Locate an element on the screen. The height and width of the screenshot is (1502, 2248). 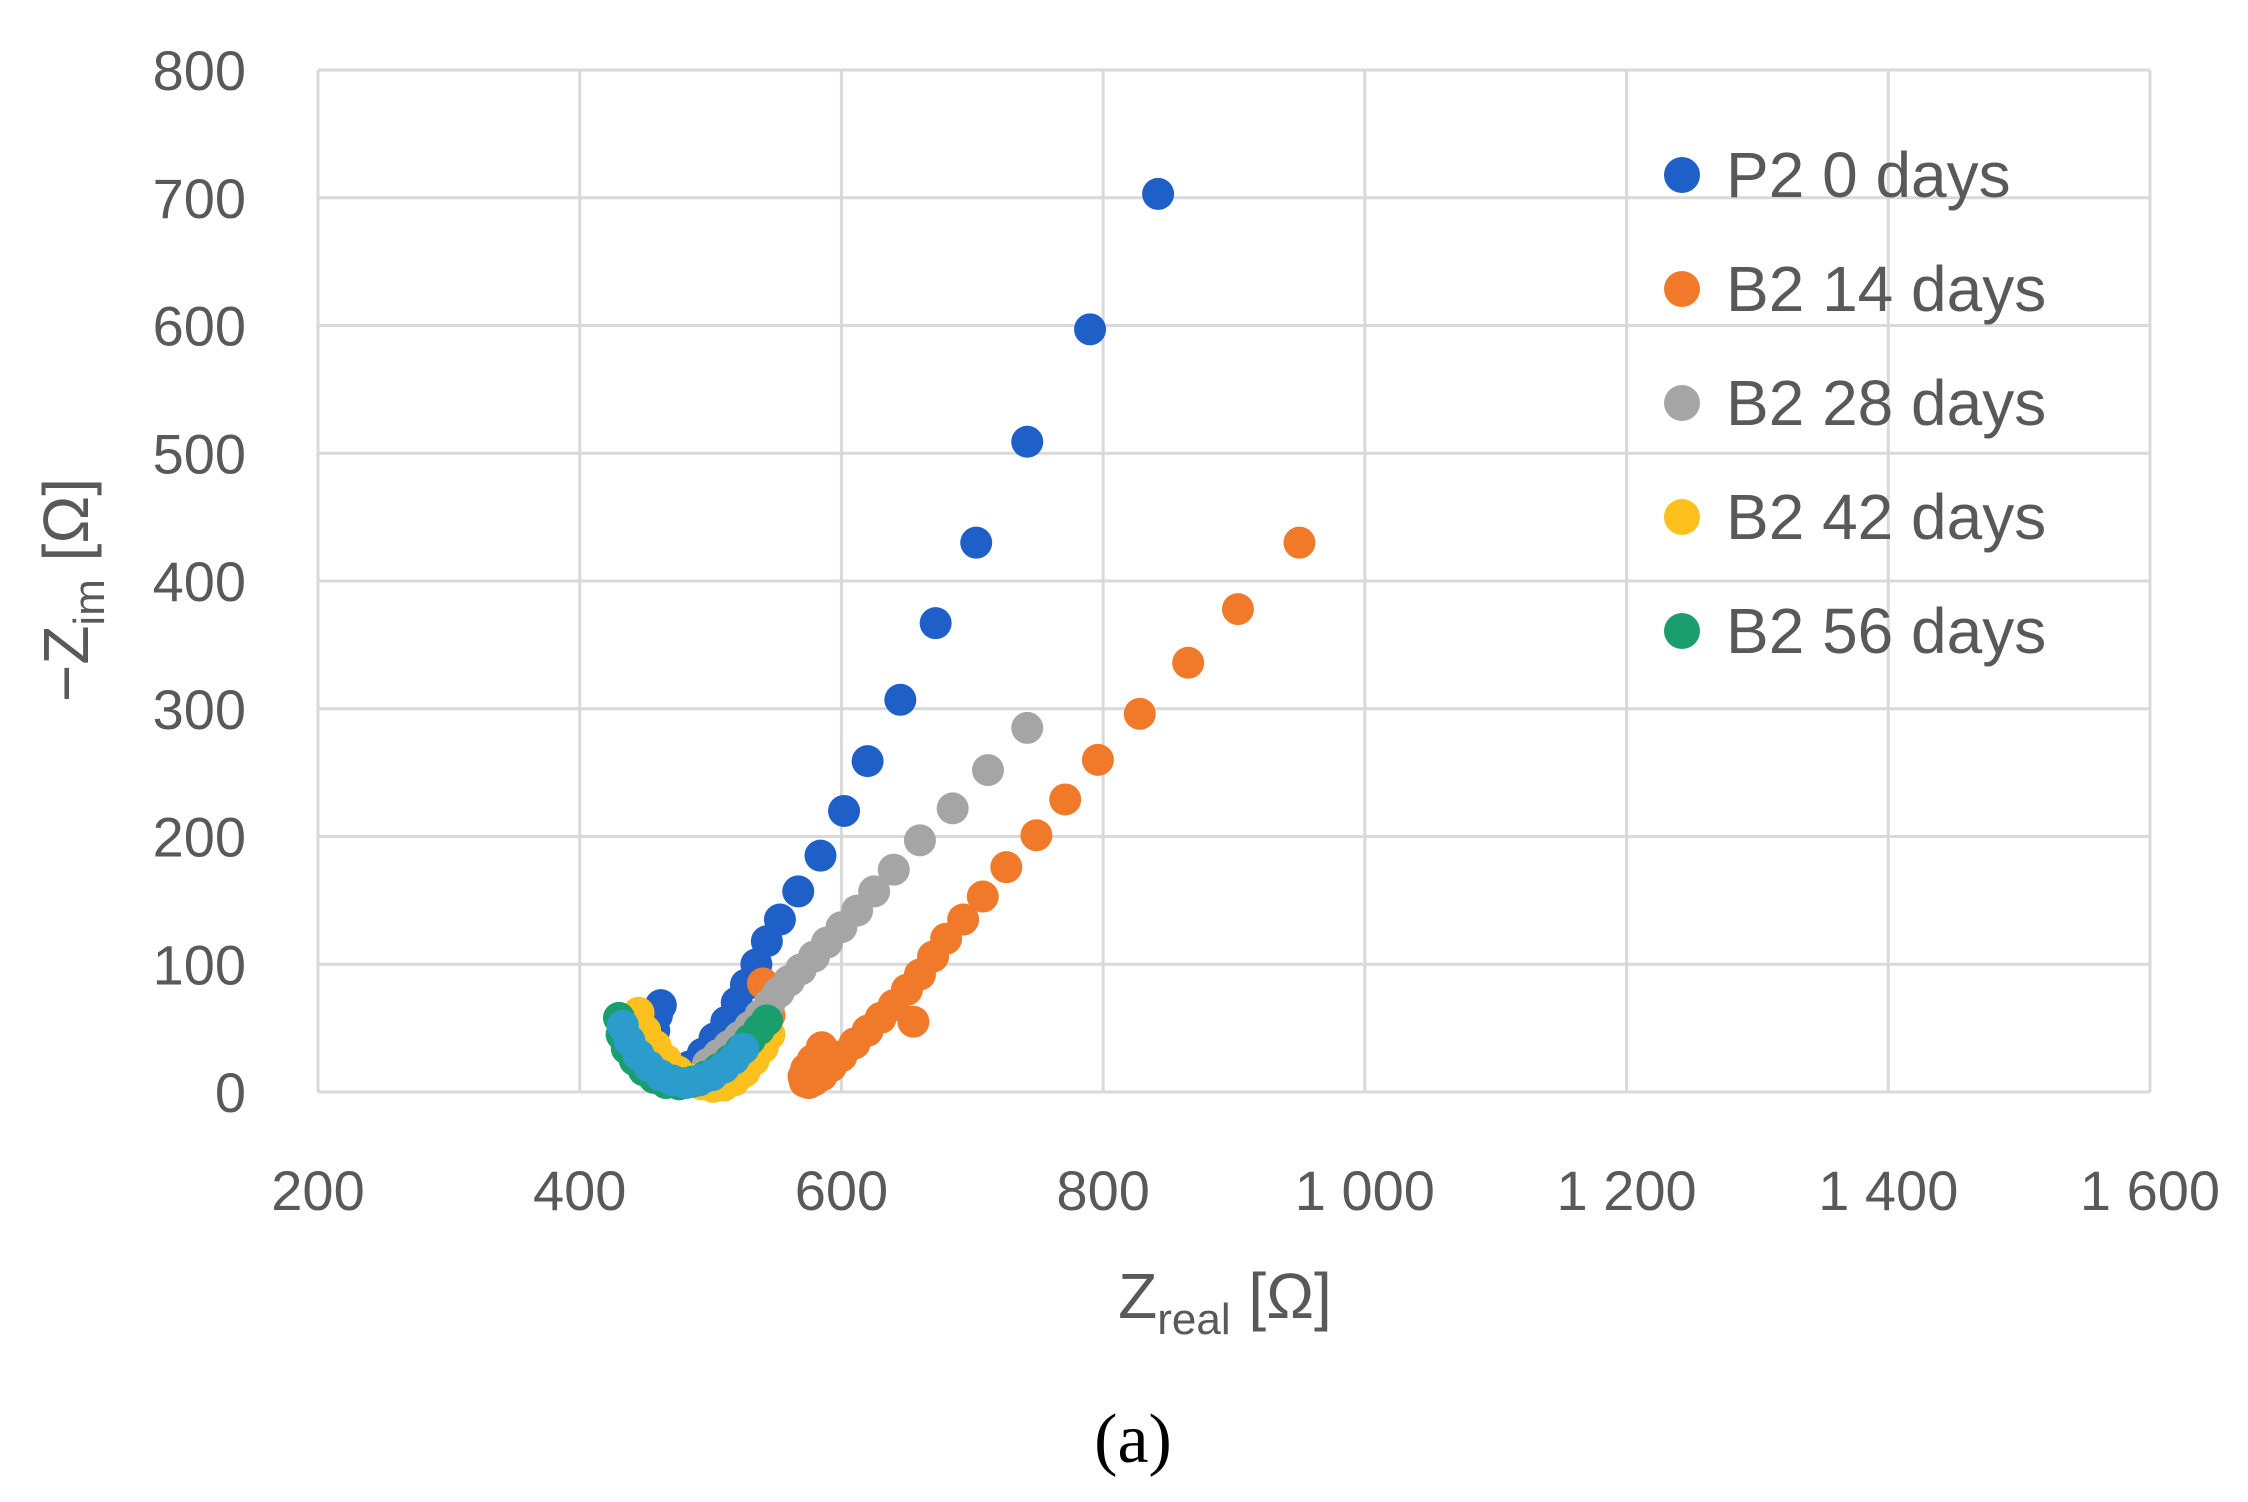
x-axis-title: Zreal [Ω] is located at coordinates (1225, 1302).